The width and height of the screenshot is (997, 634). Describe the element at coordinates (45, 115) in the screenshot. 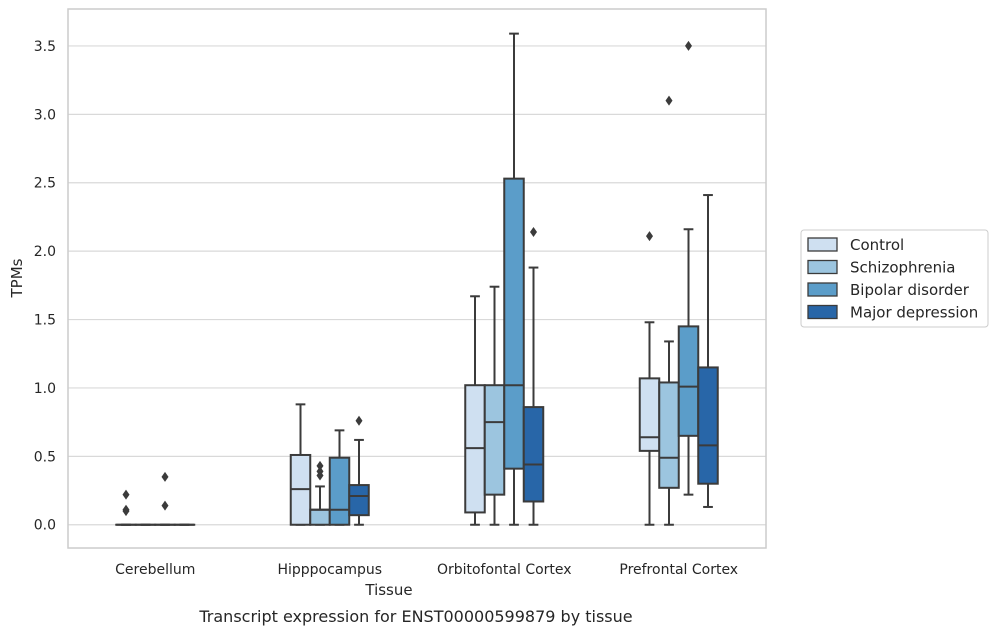

I see `y-tick-label: 3.0` at that location.